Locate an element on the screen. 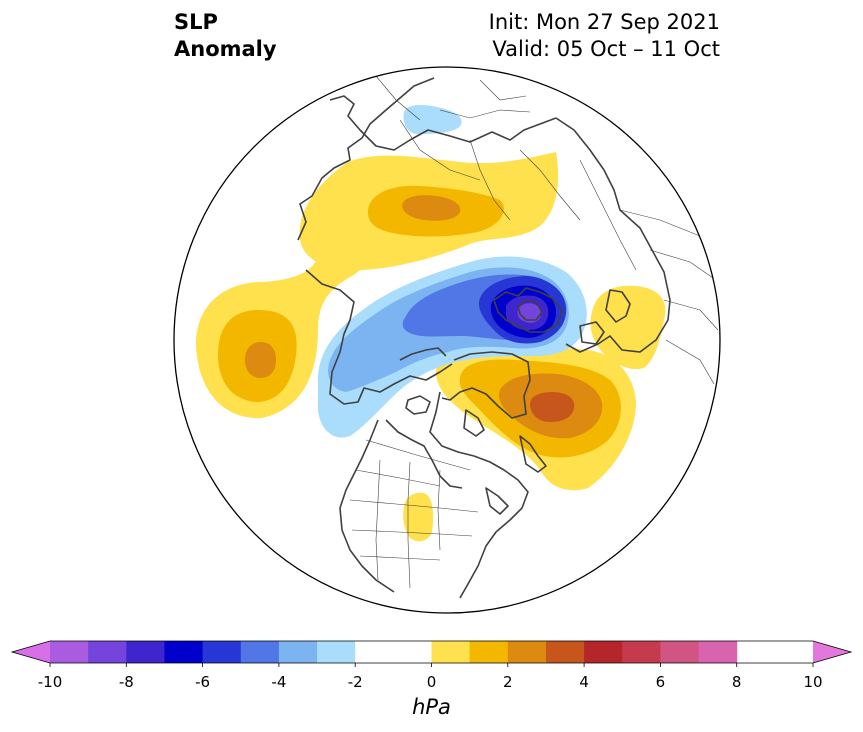  anomaly-scandinavia-high is located at coordinates (628, 327).